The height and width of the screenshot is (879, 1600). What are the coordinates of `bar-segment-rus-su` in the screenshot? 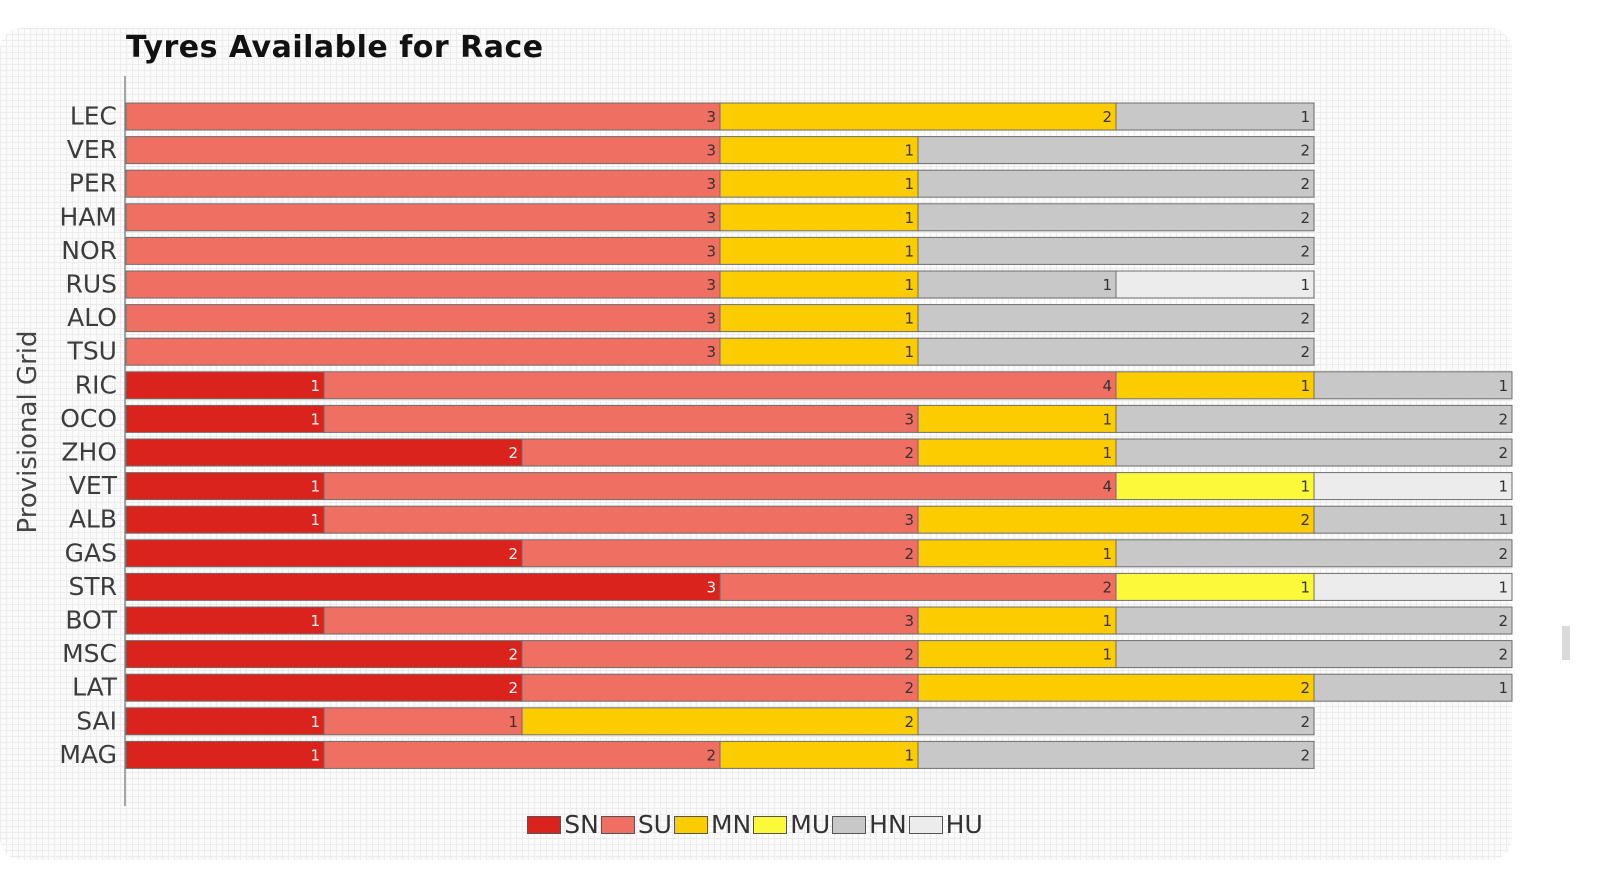 It's located at (423, 284).